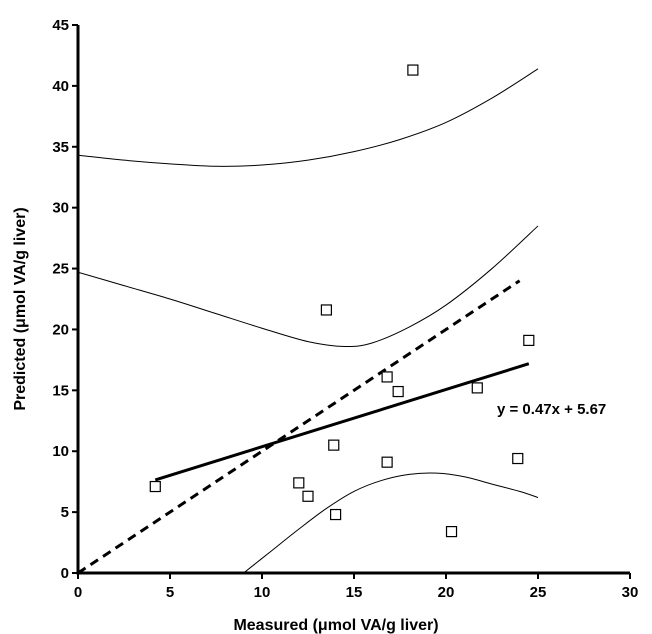 This screenshot has width=652, height=634. I want to click on y-tick-label: 5, so click(65, 512).